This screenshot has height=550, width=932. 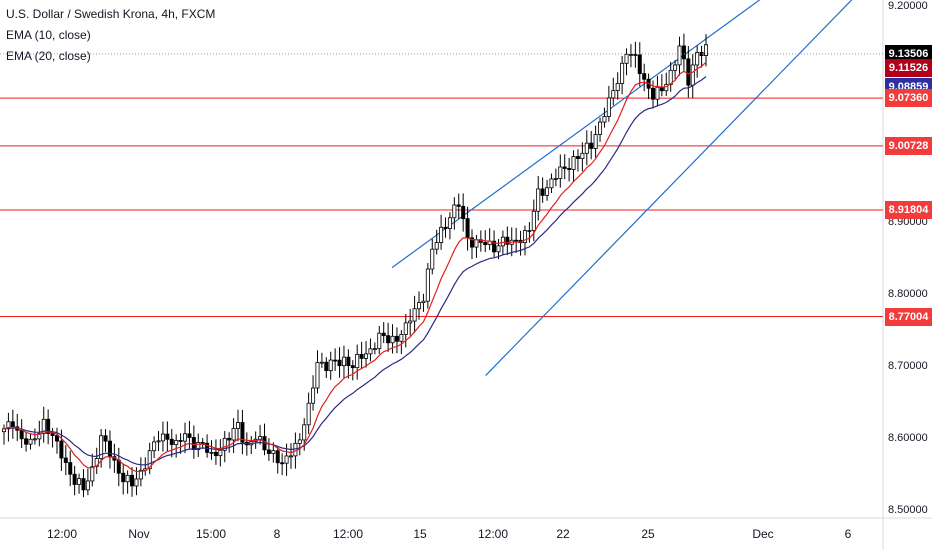 What do you see at coordinates (908, 53) in the screenshot?
I see `price-tag-last-0: 9.13506` at bounding box center [908, 53].